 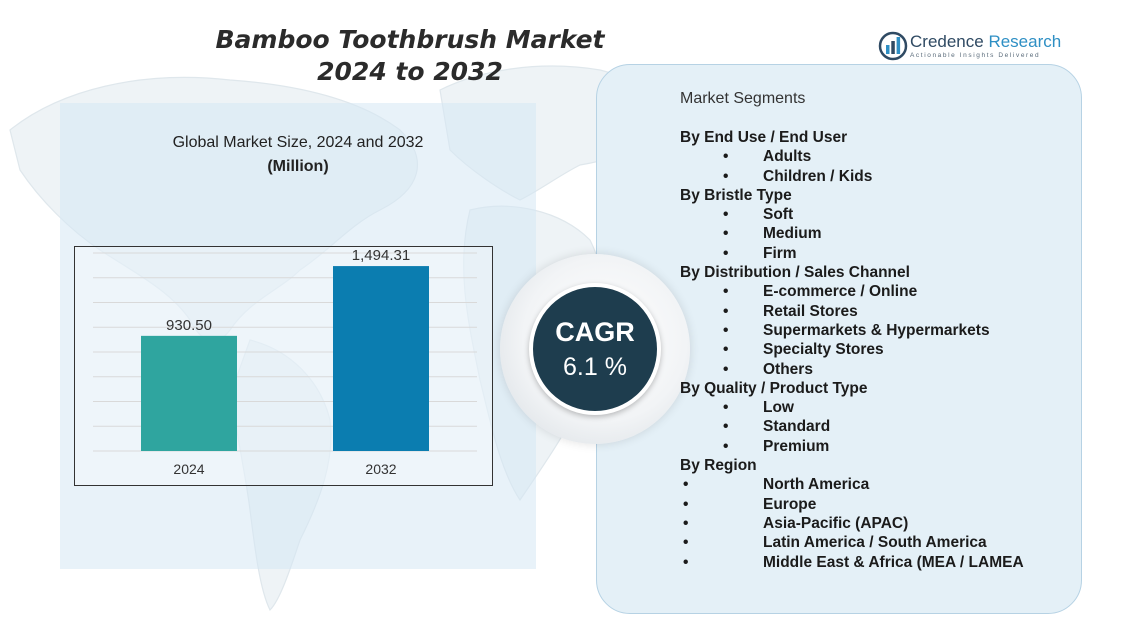 What do you see at coordinates (410, 39) in the screenshot?
I see `title-line-1: Bamboo Toothbrush Market` at bounding box center [410, 39].